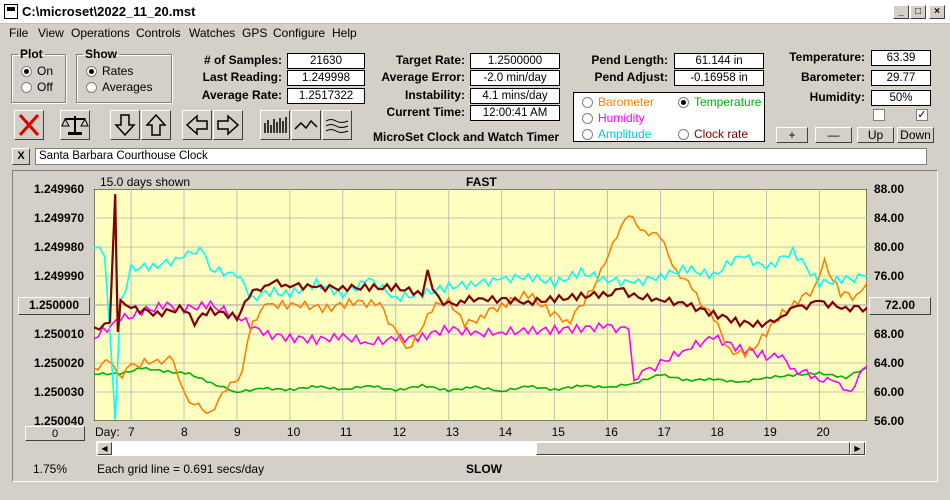 This screenshot has height=500, width=950. Describe the element at coordinates (45, 71) in the screenshot. I see `plot-on-label: On` at that location.